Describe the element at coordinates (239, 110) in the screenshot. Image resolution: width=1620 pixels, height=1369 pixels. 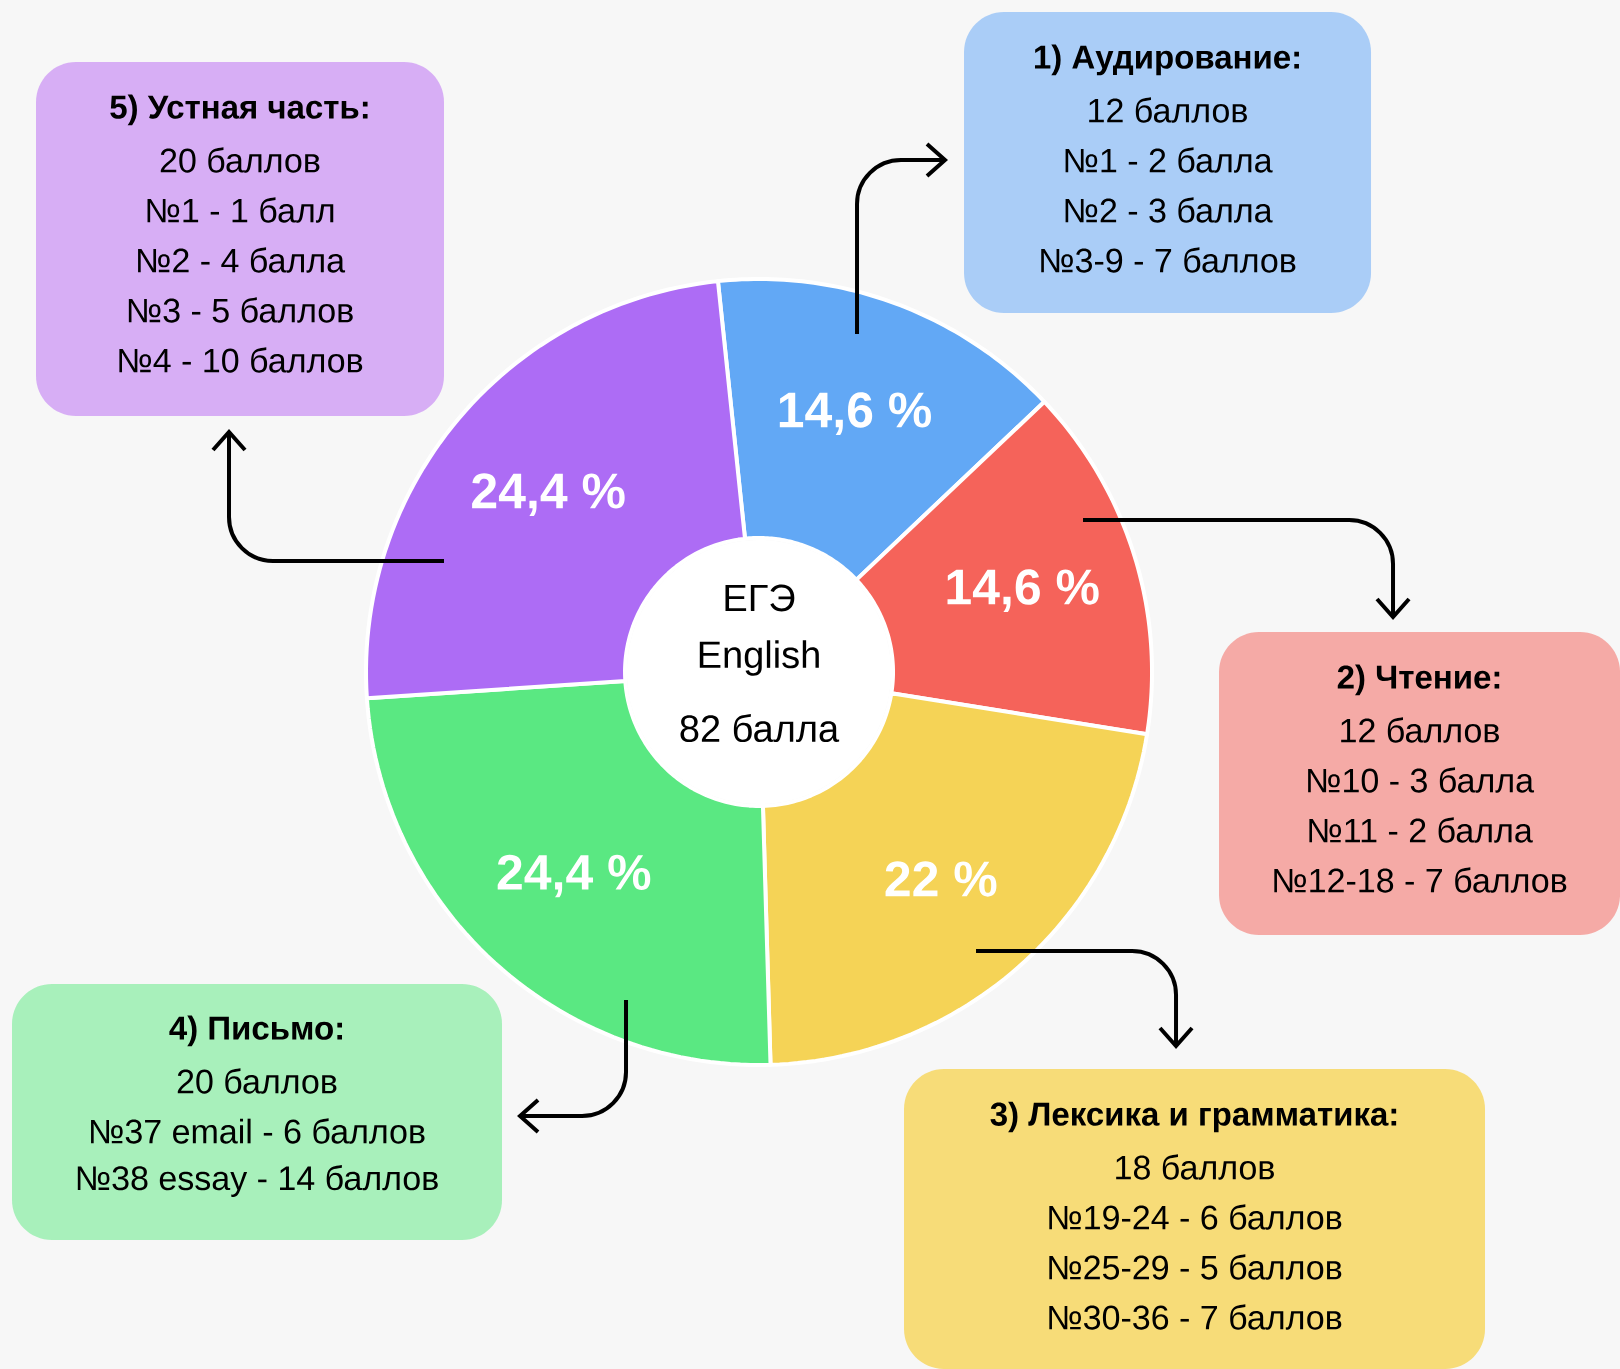
I see `text: 5) Устная часть:` at that location.